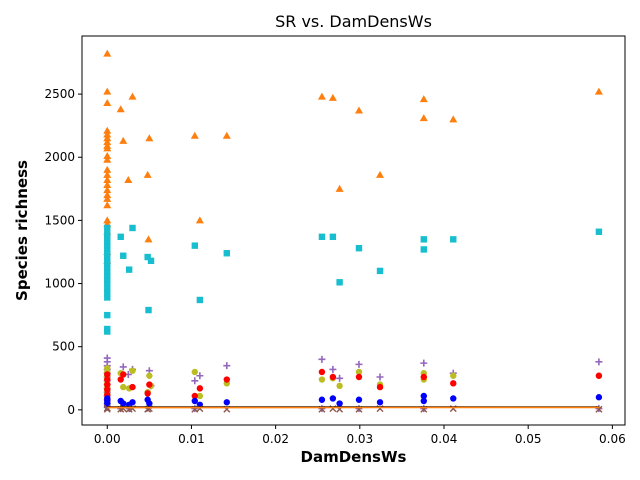 This screenshot has height=480, width=640. What do you see at coordinates (360, 435) in the screenshot?
I see `x-axis: 0.00 0.01 0.02 0.03 0.04 0.05 0.06` at bounding box center [360, 435].